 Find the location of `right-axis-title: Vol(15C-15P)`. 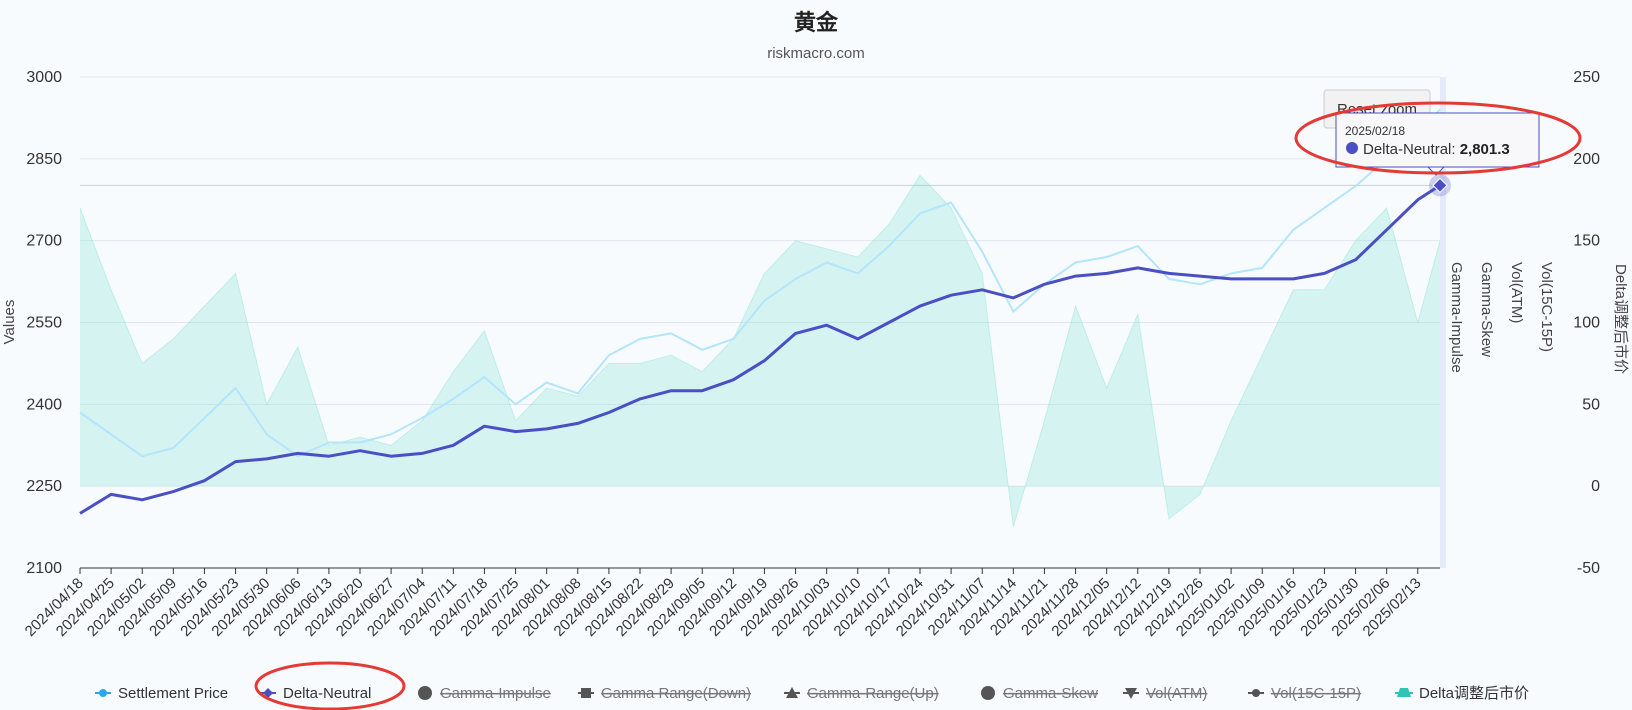

right-axis-title: Vol(15C-15P) is located at coordinates (1546, 307).